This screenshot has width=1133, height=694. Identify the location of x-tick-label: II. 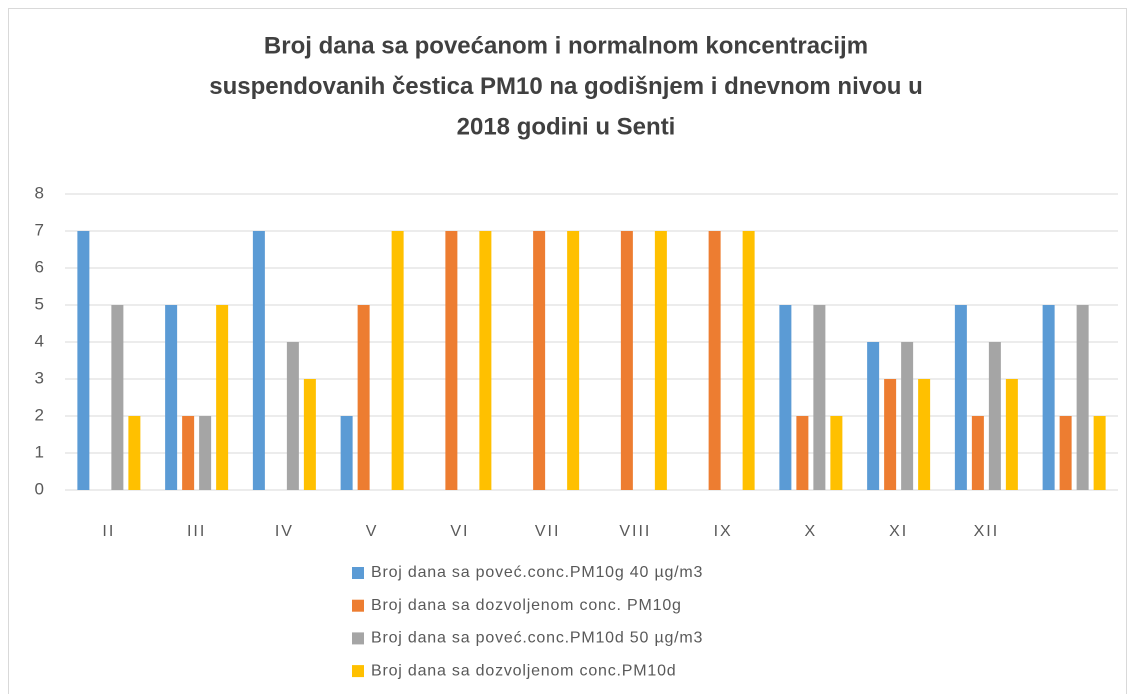
(108, 531).